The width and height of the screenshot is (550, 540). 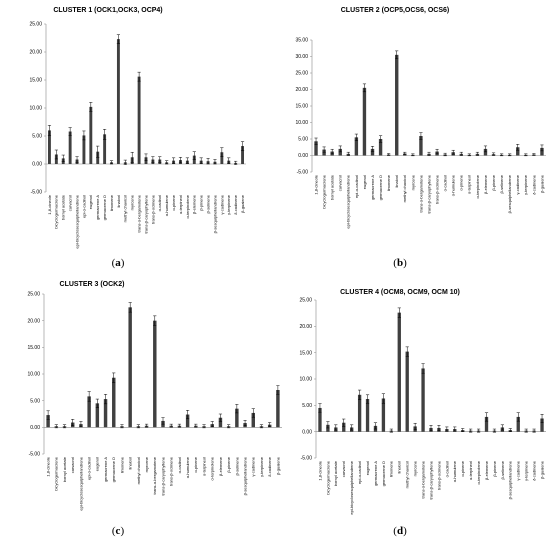 What do you see at coordinates (97, 207) in the screenshot?
I see `x-tick-label: germacrene A` at bounding box center [97, 207].